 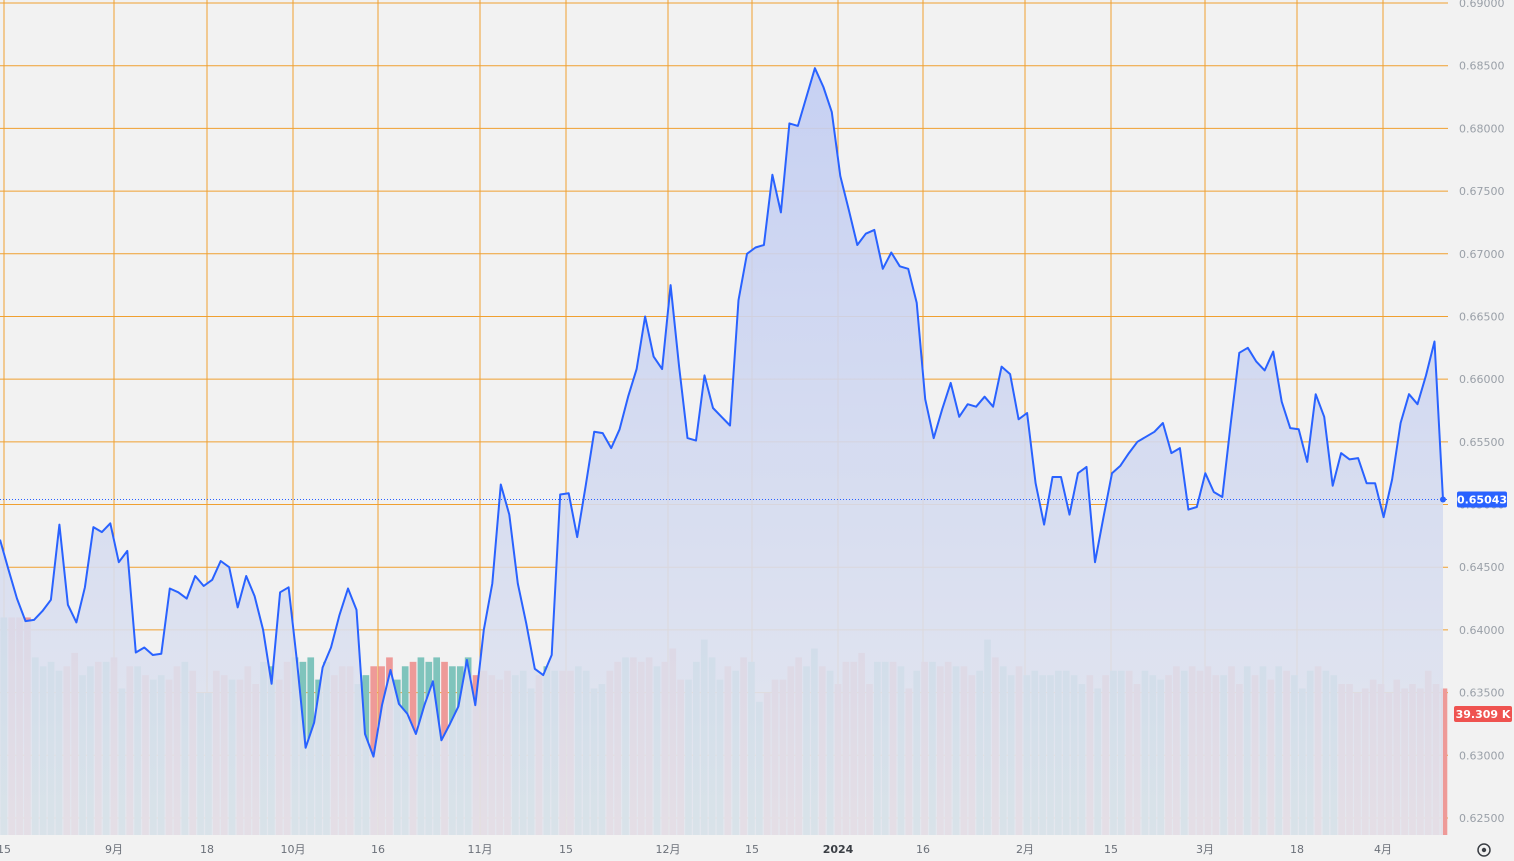 What do you see at coordinates (1482, 128) in the screenshot?
I see `price-tick-label: 0.68000` at bounding box center [1482, 128].